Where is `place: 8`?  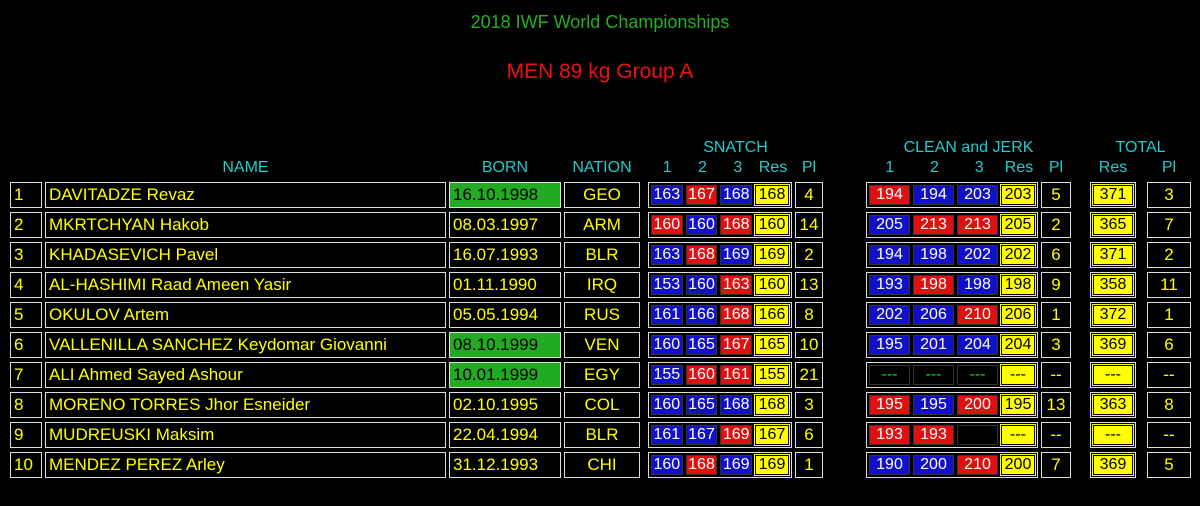 place: 8 is located at coordinates (809, 315).